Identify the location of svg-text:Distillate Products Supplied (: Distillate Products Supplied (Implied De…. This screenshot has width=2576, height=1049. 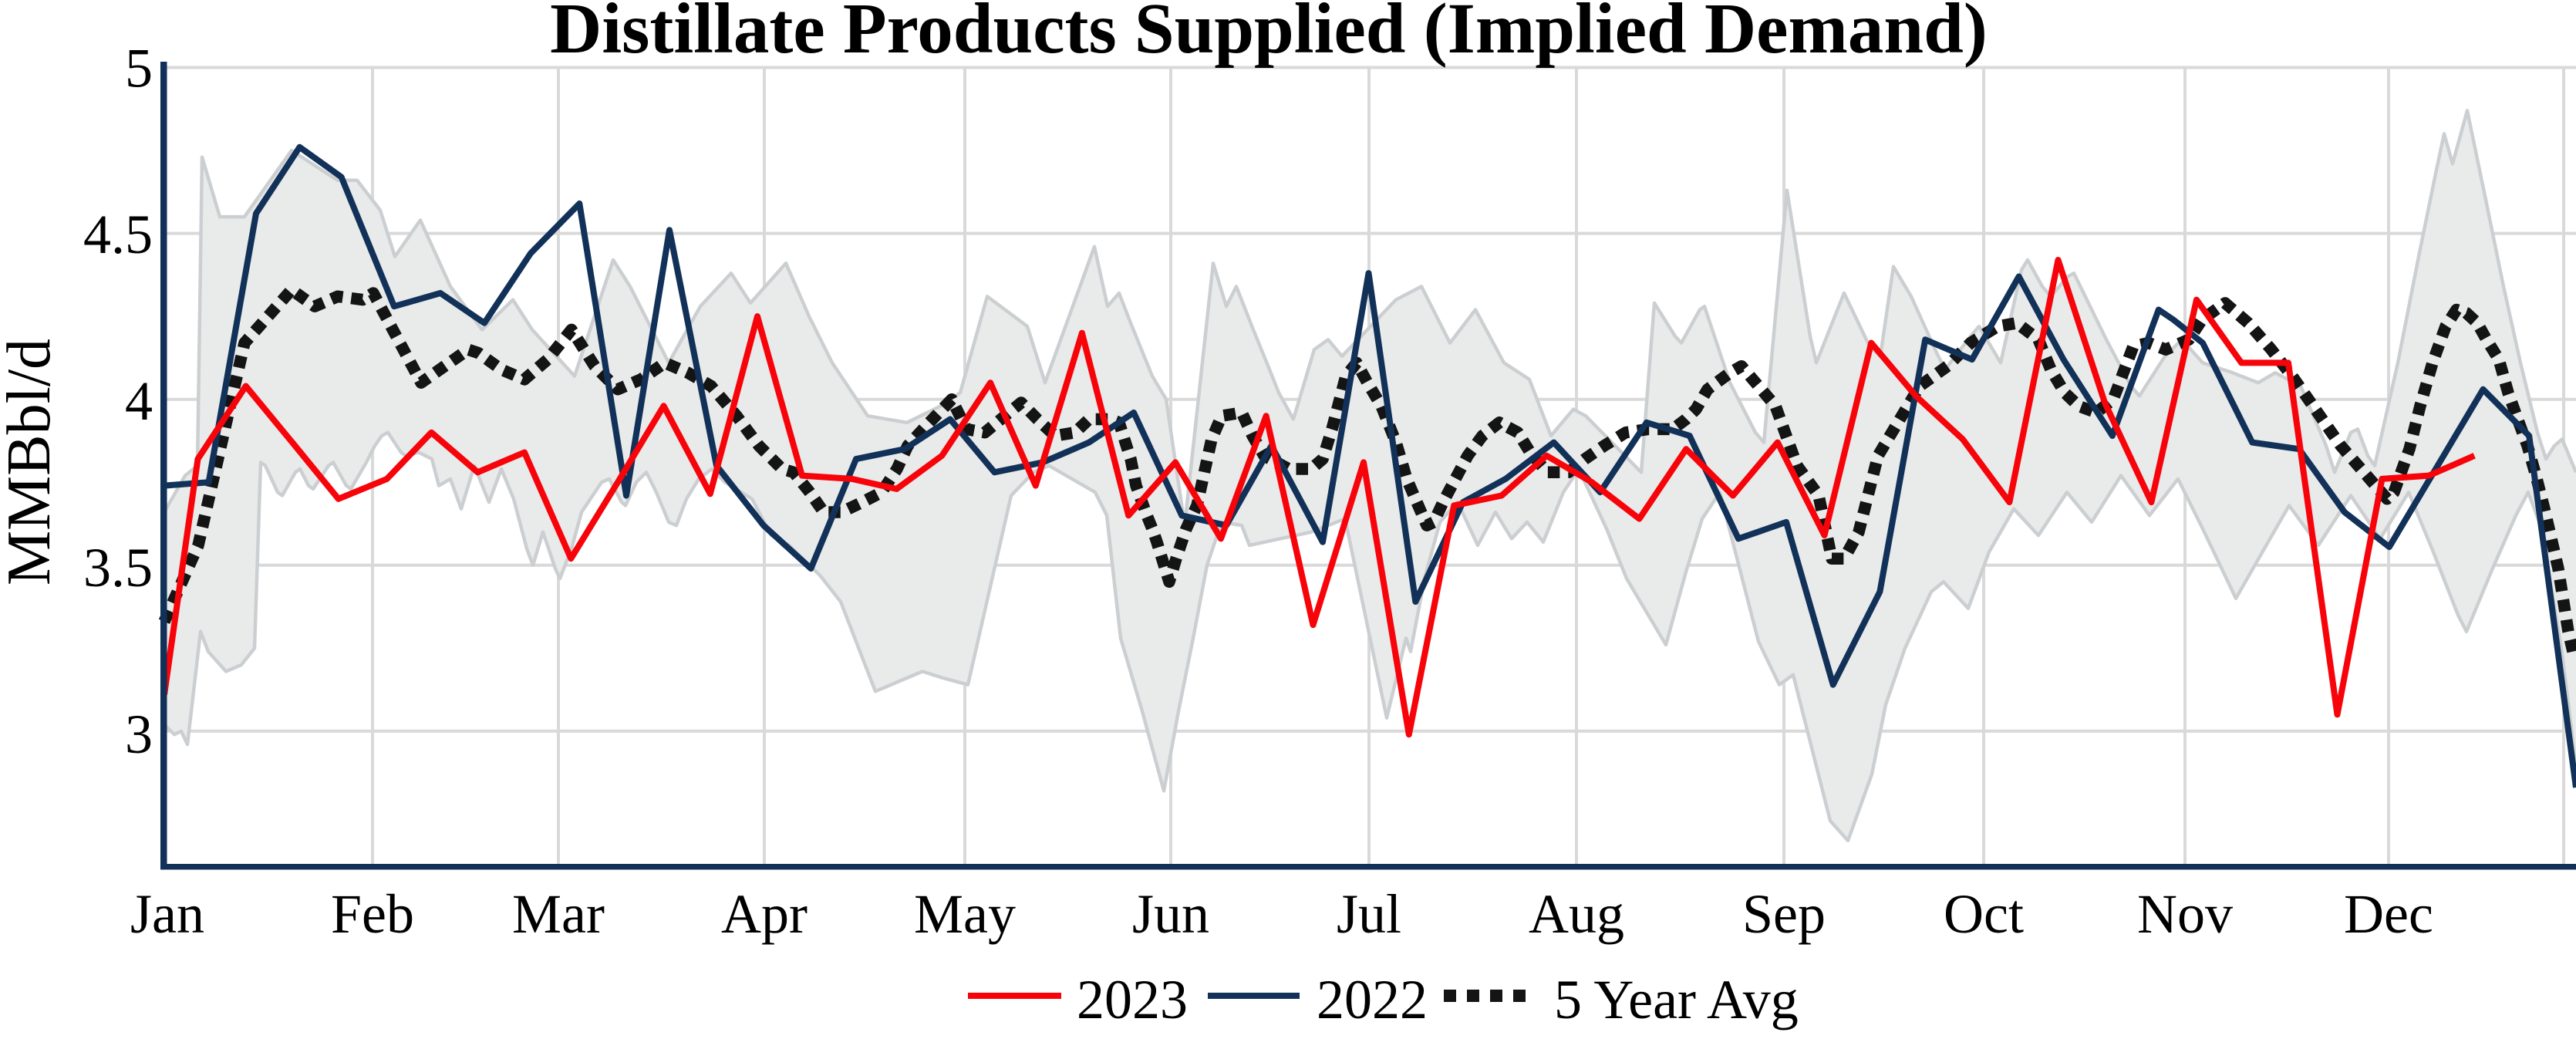
(1269, 34).